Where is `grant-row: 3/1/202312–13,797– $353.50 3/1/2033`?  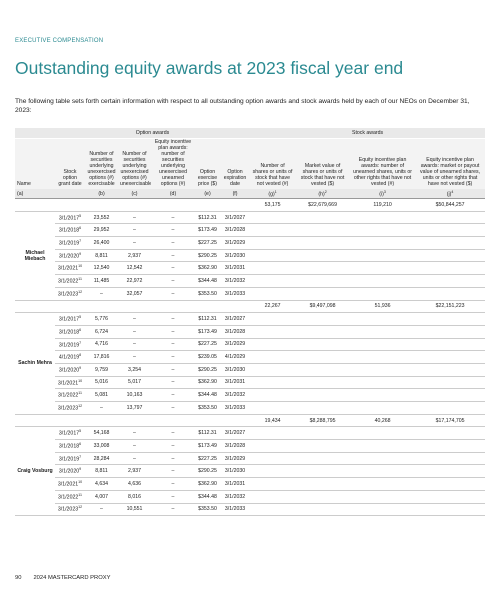
grant-row: 3/1/202312–13,797– $353.50 3/1/2033 is located at coordinates (250, 408).